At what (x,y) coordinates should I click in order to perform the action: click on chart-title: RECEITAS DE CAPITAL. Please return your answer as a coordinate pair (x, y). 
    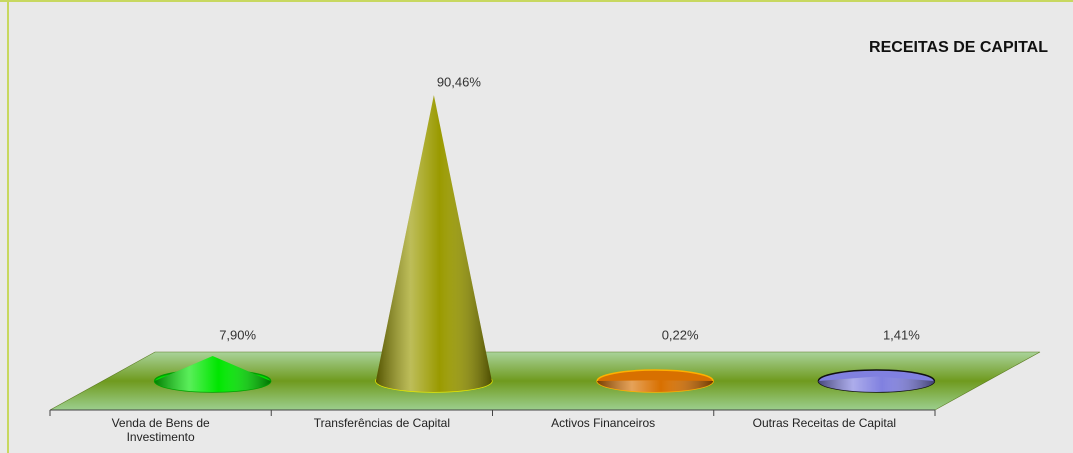
    Looking at the image, I should click on (958, 47).